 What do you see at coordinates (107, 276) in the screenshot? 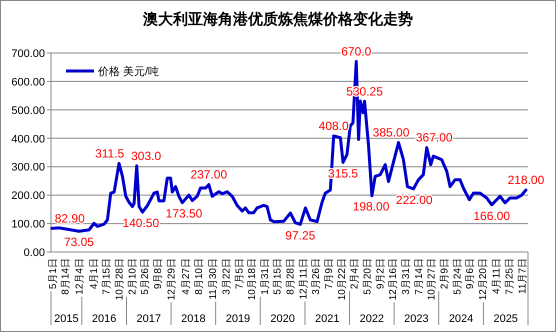
I see `x-tick-label: 7月15日` at bounding box center [107, 276].